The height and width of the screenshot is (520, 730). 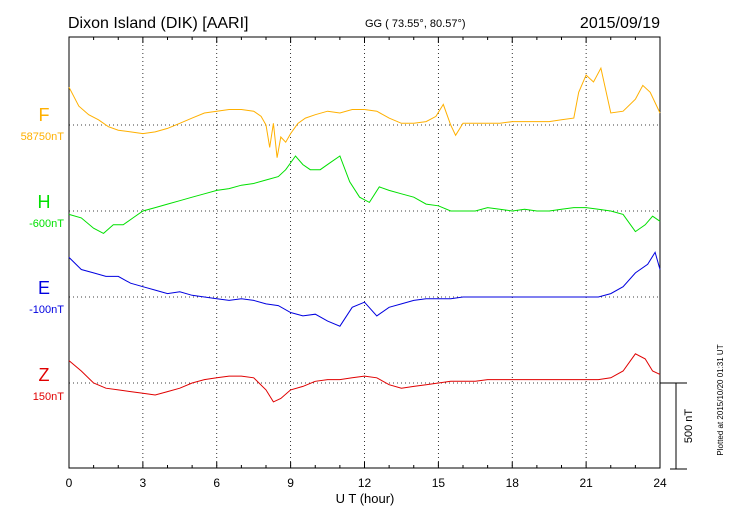 What do you see at coordinates (415, 24) in the screenshot?
I see `station-coords: GG ( 73.55°, 80.57°)` at bounding box center [415, 24].